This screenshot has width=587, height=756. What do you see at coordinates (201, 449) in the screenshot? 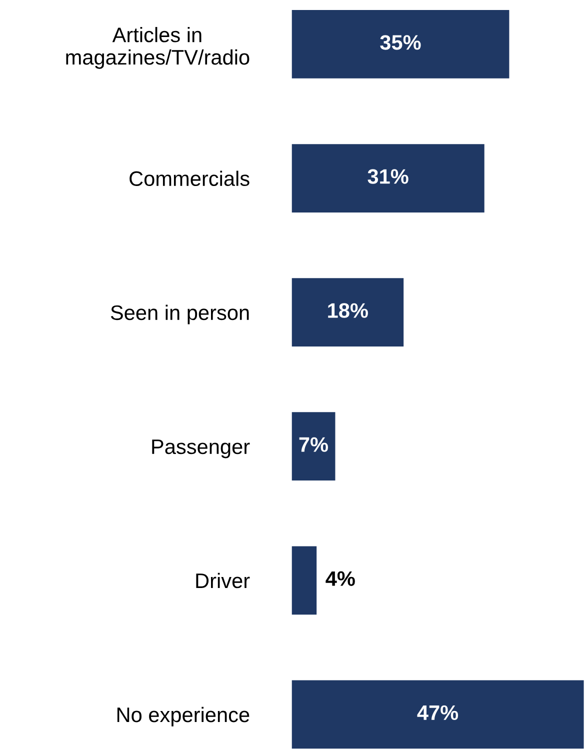
I see `y-tick-label: Passenger` at bounding box center [201, 449].